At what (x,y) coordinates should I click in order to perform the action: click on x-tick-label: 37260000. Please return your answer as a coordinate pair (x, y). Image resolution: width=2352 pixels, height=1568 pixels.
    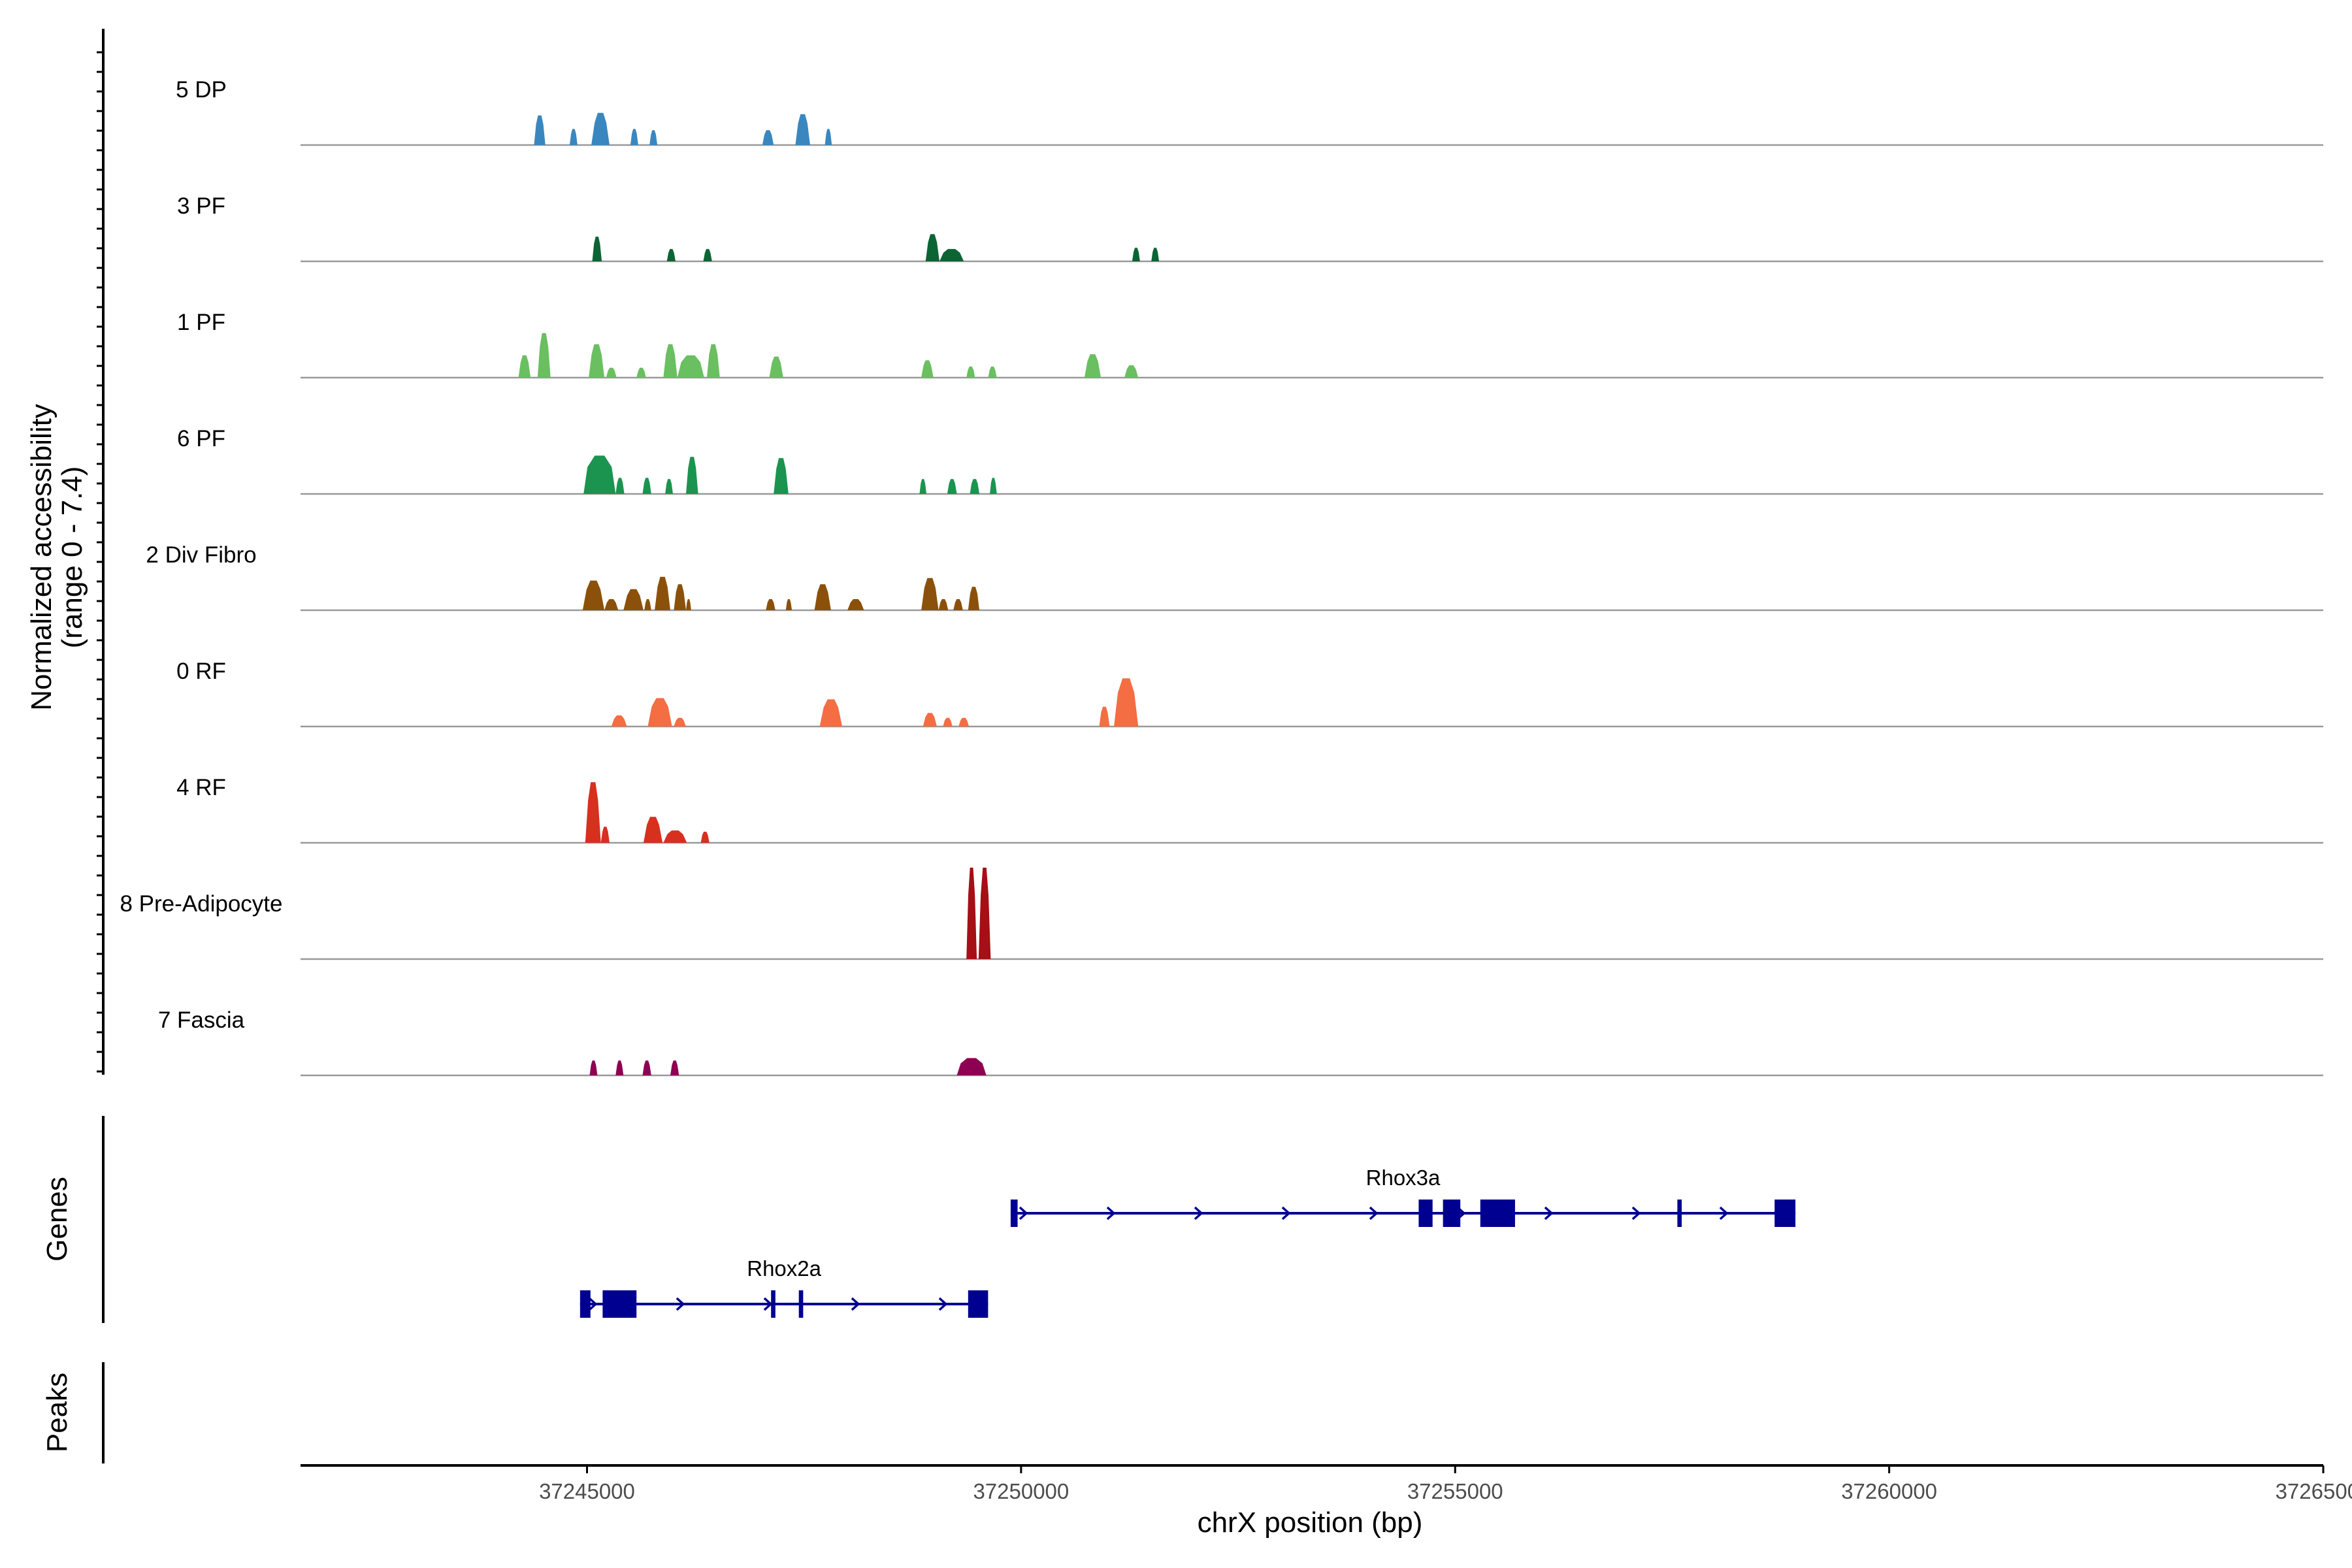
    Looking at the image, I should click on (1889, 1491).